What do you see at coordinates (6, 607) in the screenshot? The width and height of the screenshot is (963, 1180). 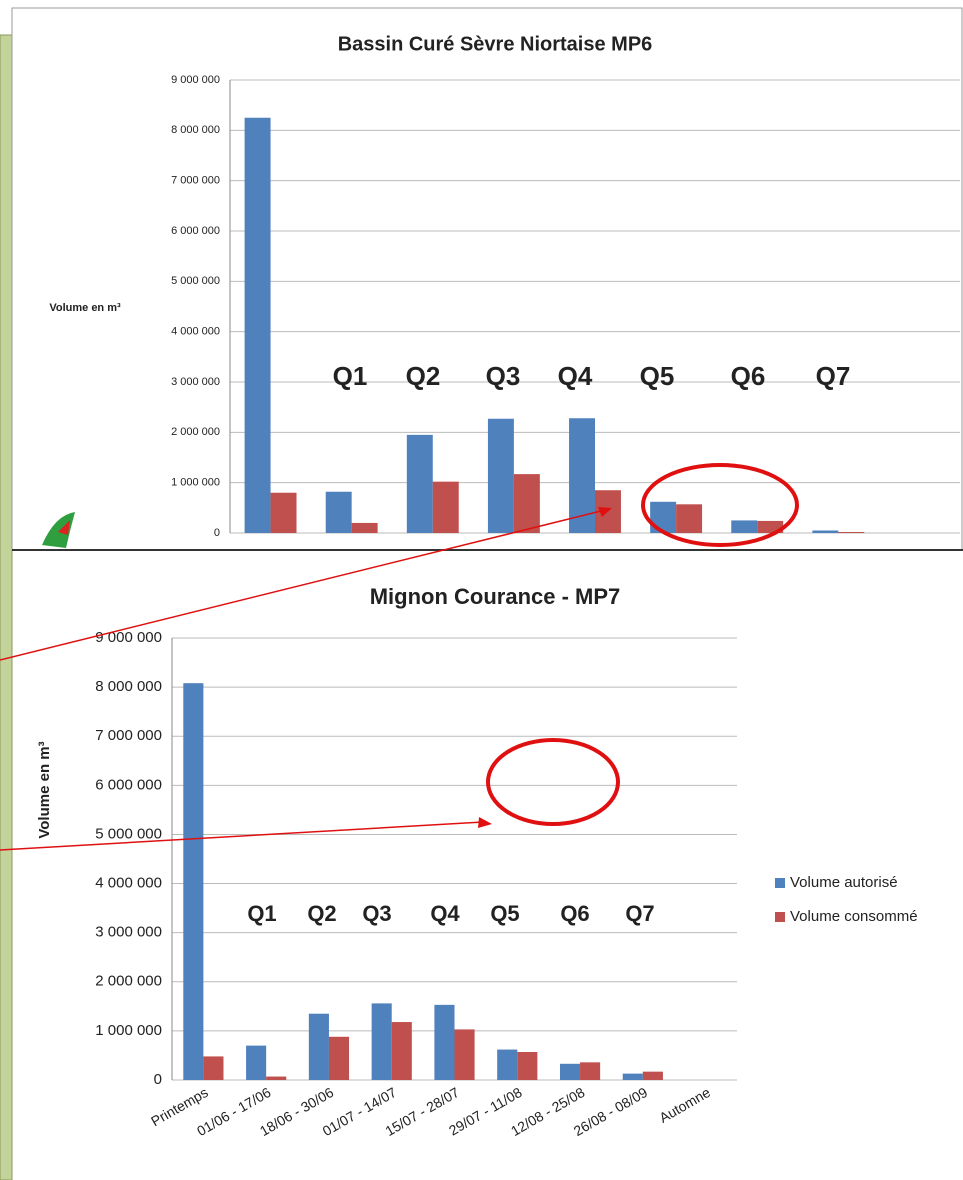 I see `sidebar` at bounding box center [6, 607].